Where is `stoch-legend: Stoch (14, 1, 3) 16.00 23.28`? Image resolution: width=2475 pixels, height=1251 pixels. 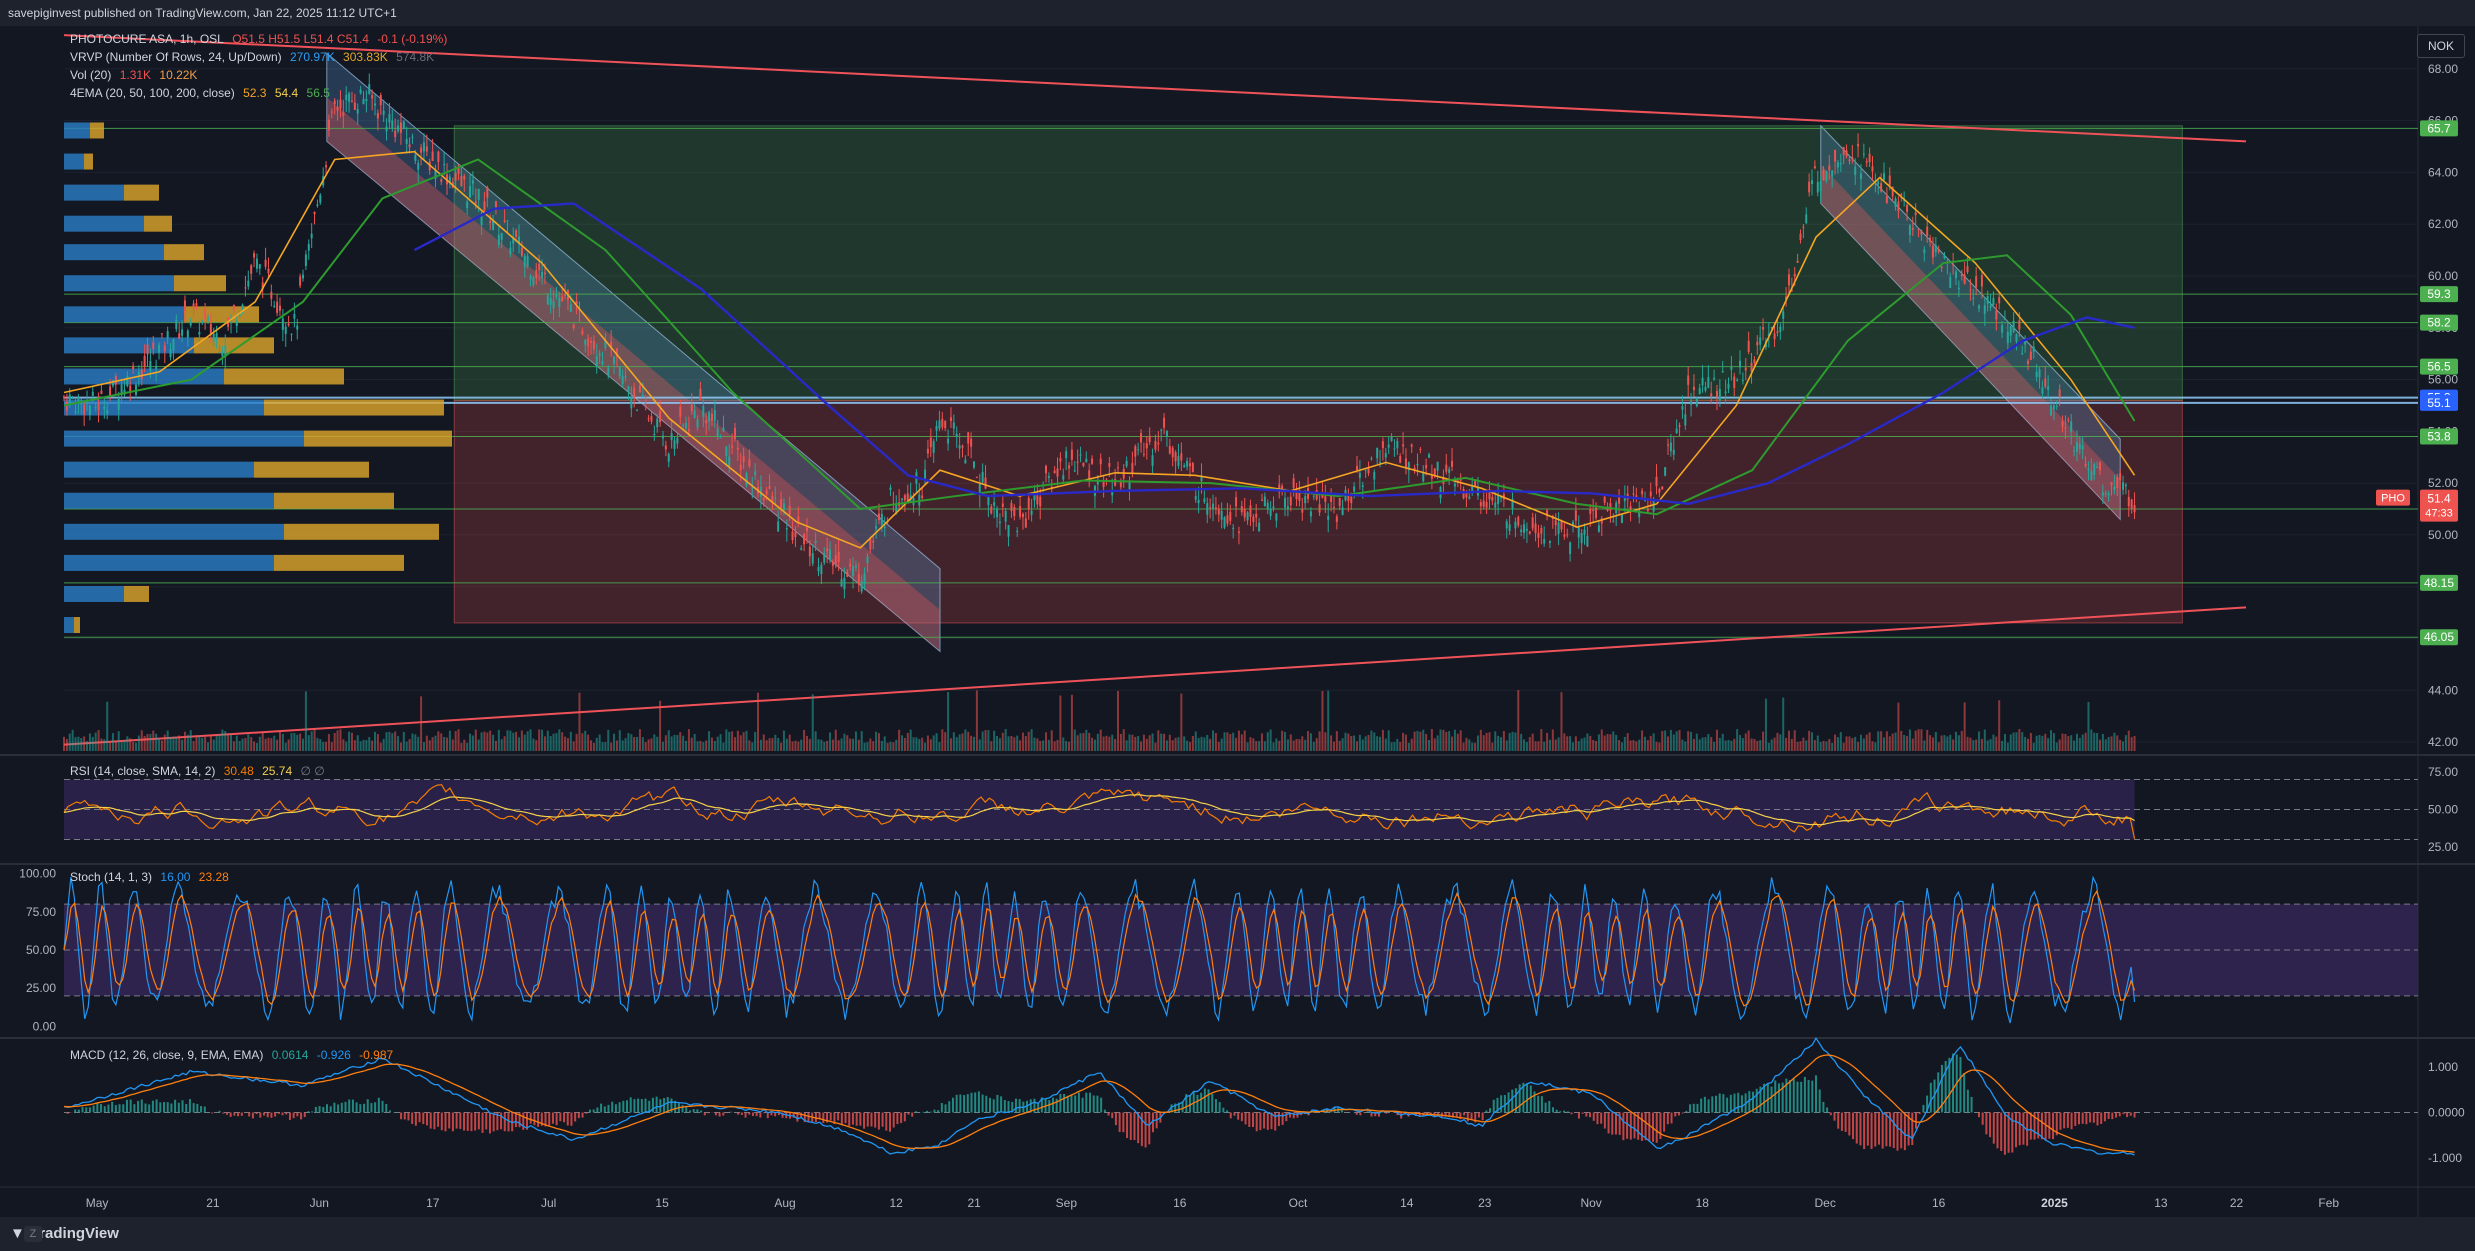
stoch-legend: Stoch (14, 1, 3) 16.00 23.28 is located at coordinates (152, 877).